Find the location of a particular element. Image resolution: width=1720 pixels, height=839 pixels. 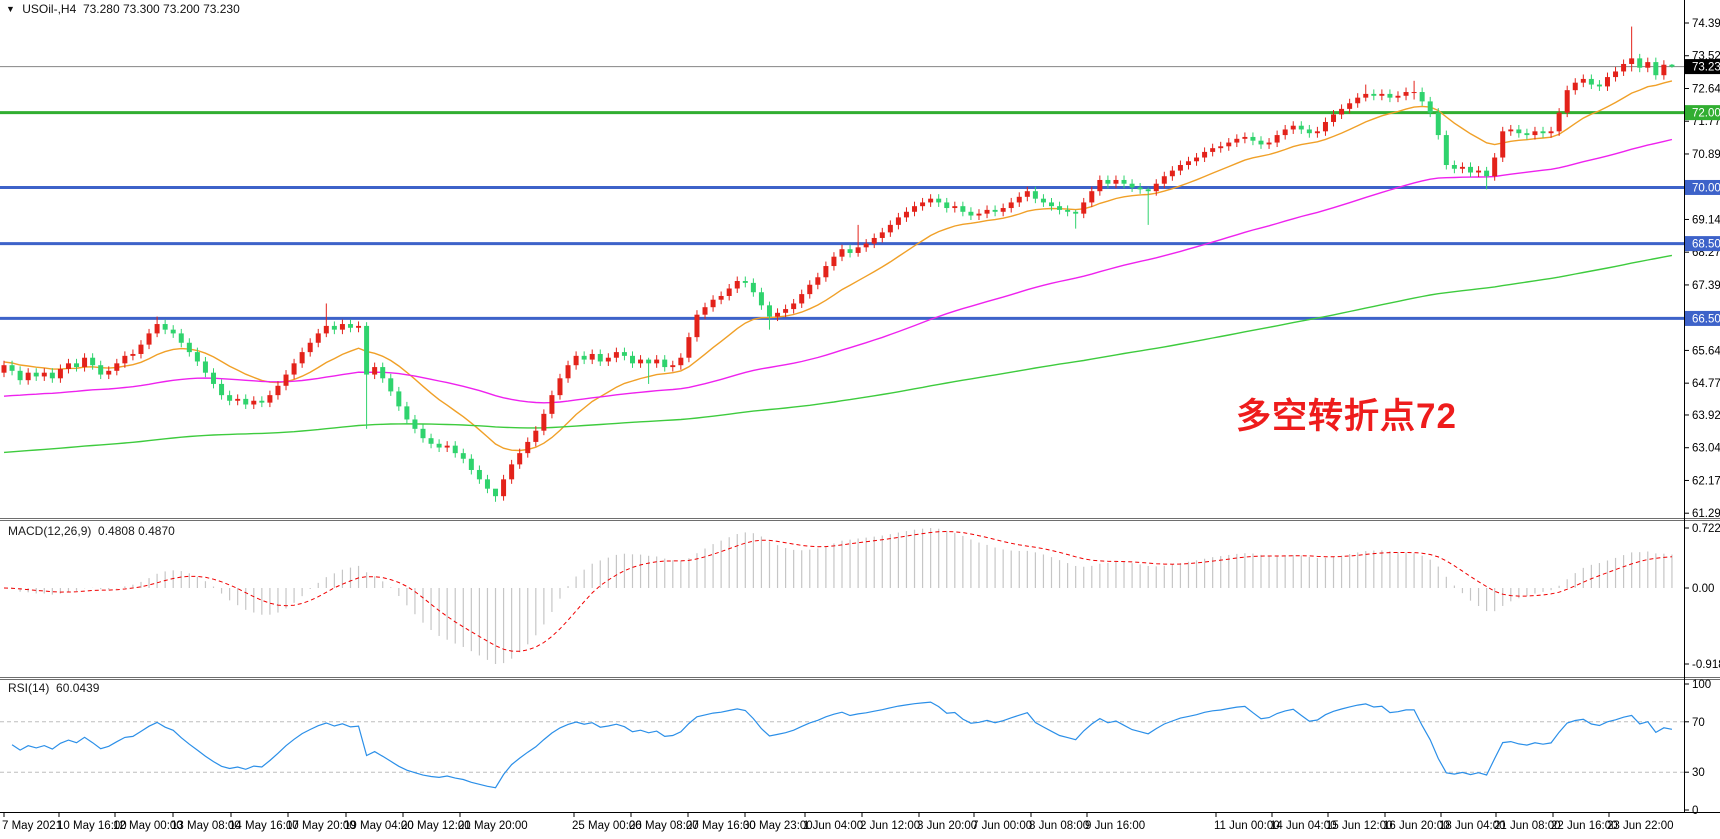

price-level-box-label: 68.500 is located at coordinates (1706, 245).